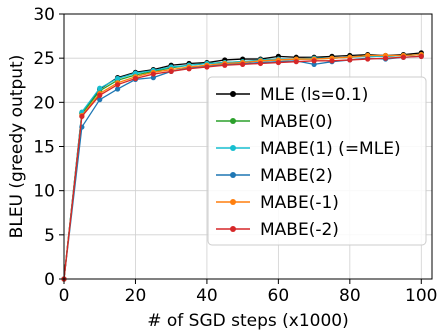 The height and width of the screenshot is (333, 440). What do you see at coordinates (421, 296) in the screenshot?
I see `x-tick-label: 100` at bounding box center [421, 296].